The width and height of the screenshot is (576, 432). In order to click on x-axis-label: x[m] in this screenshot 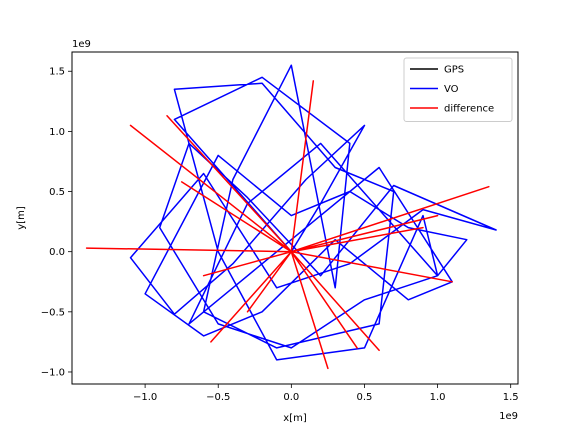, I will do `click(295, 418)`.